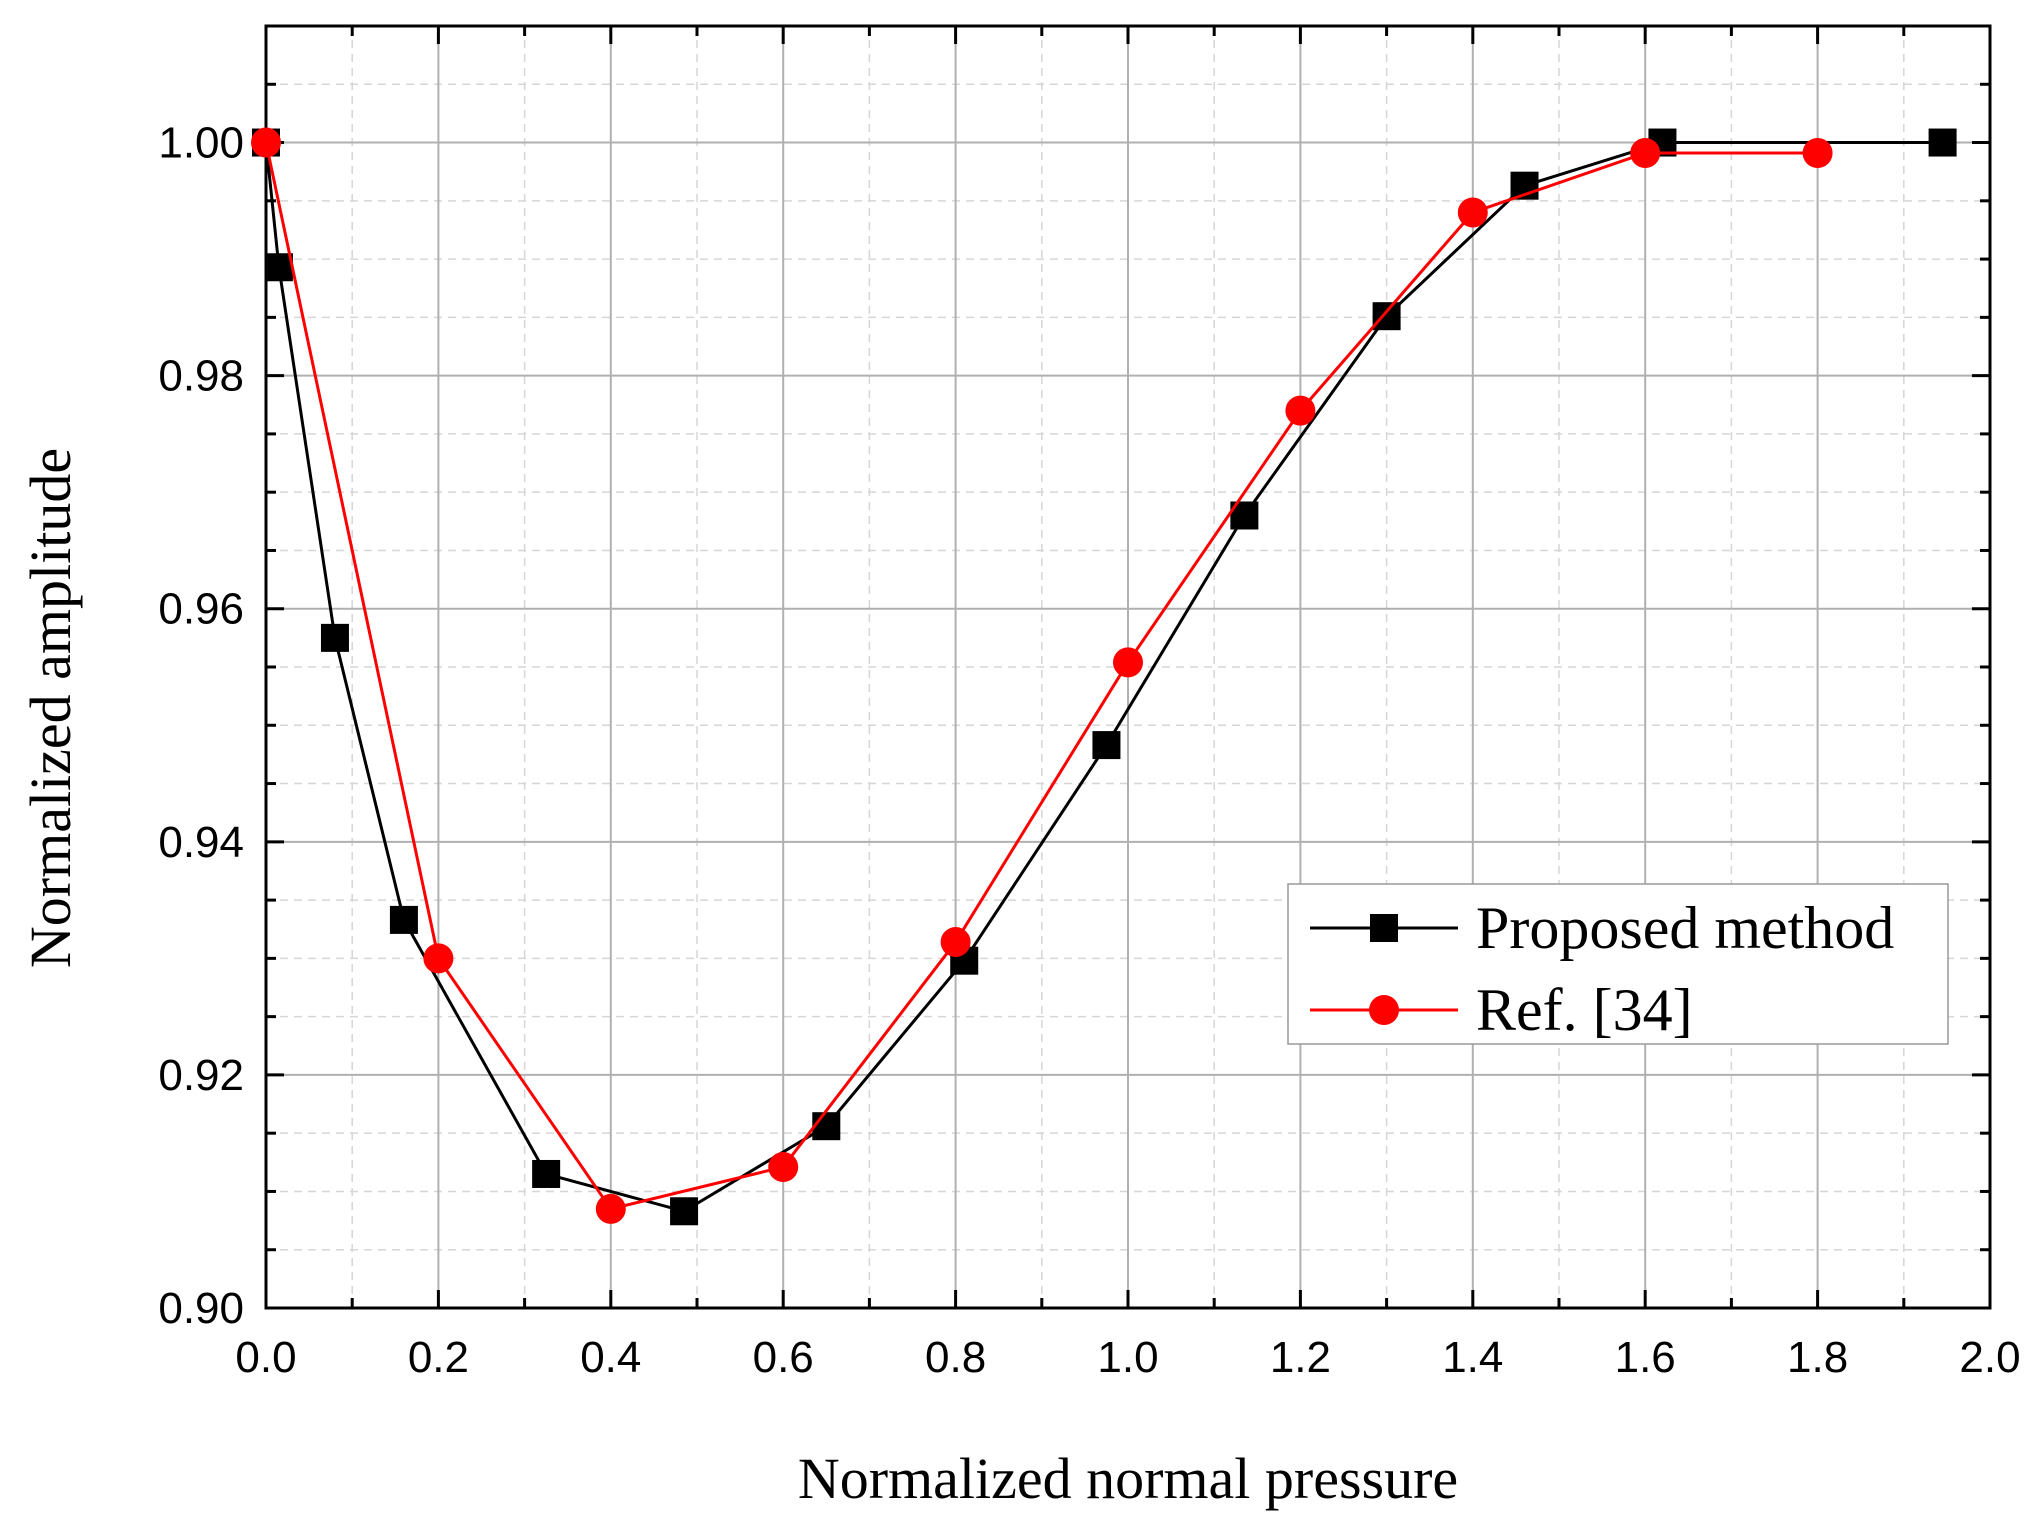  I want to click on x-tick-label: 0.8, so click(955, 1357).